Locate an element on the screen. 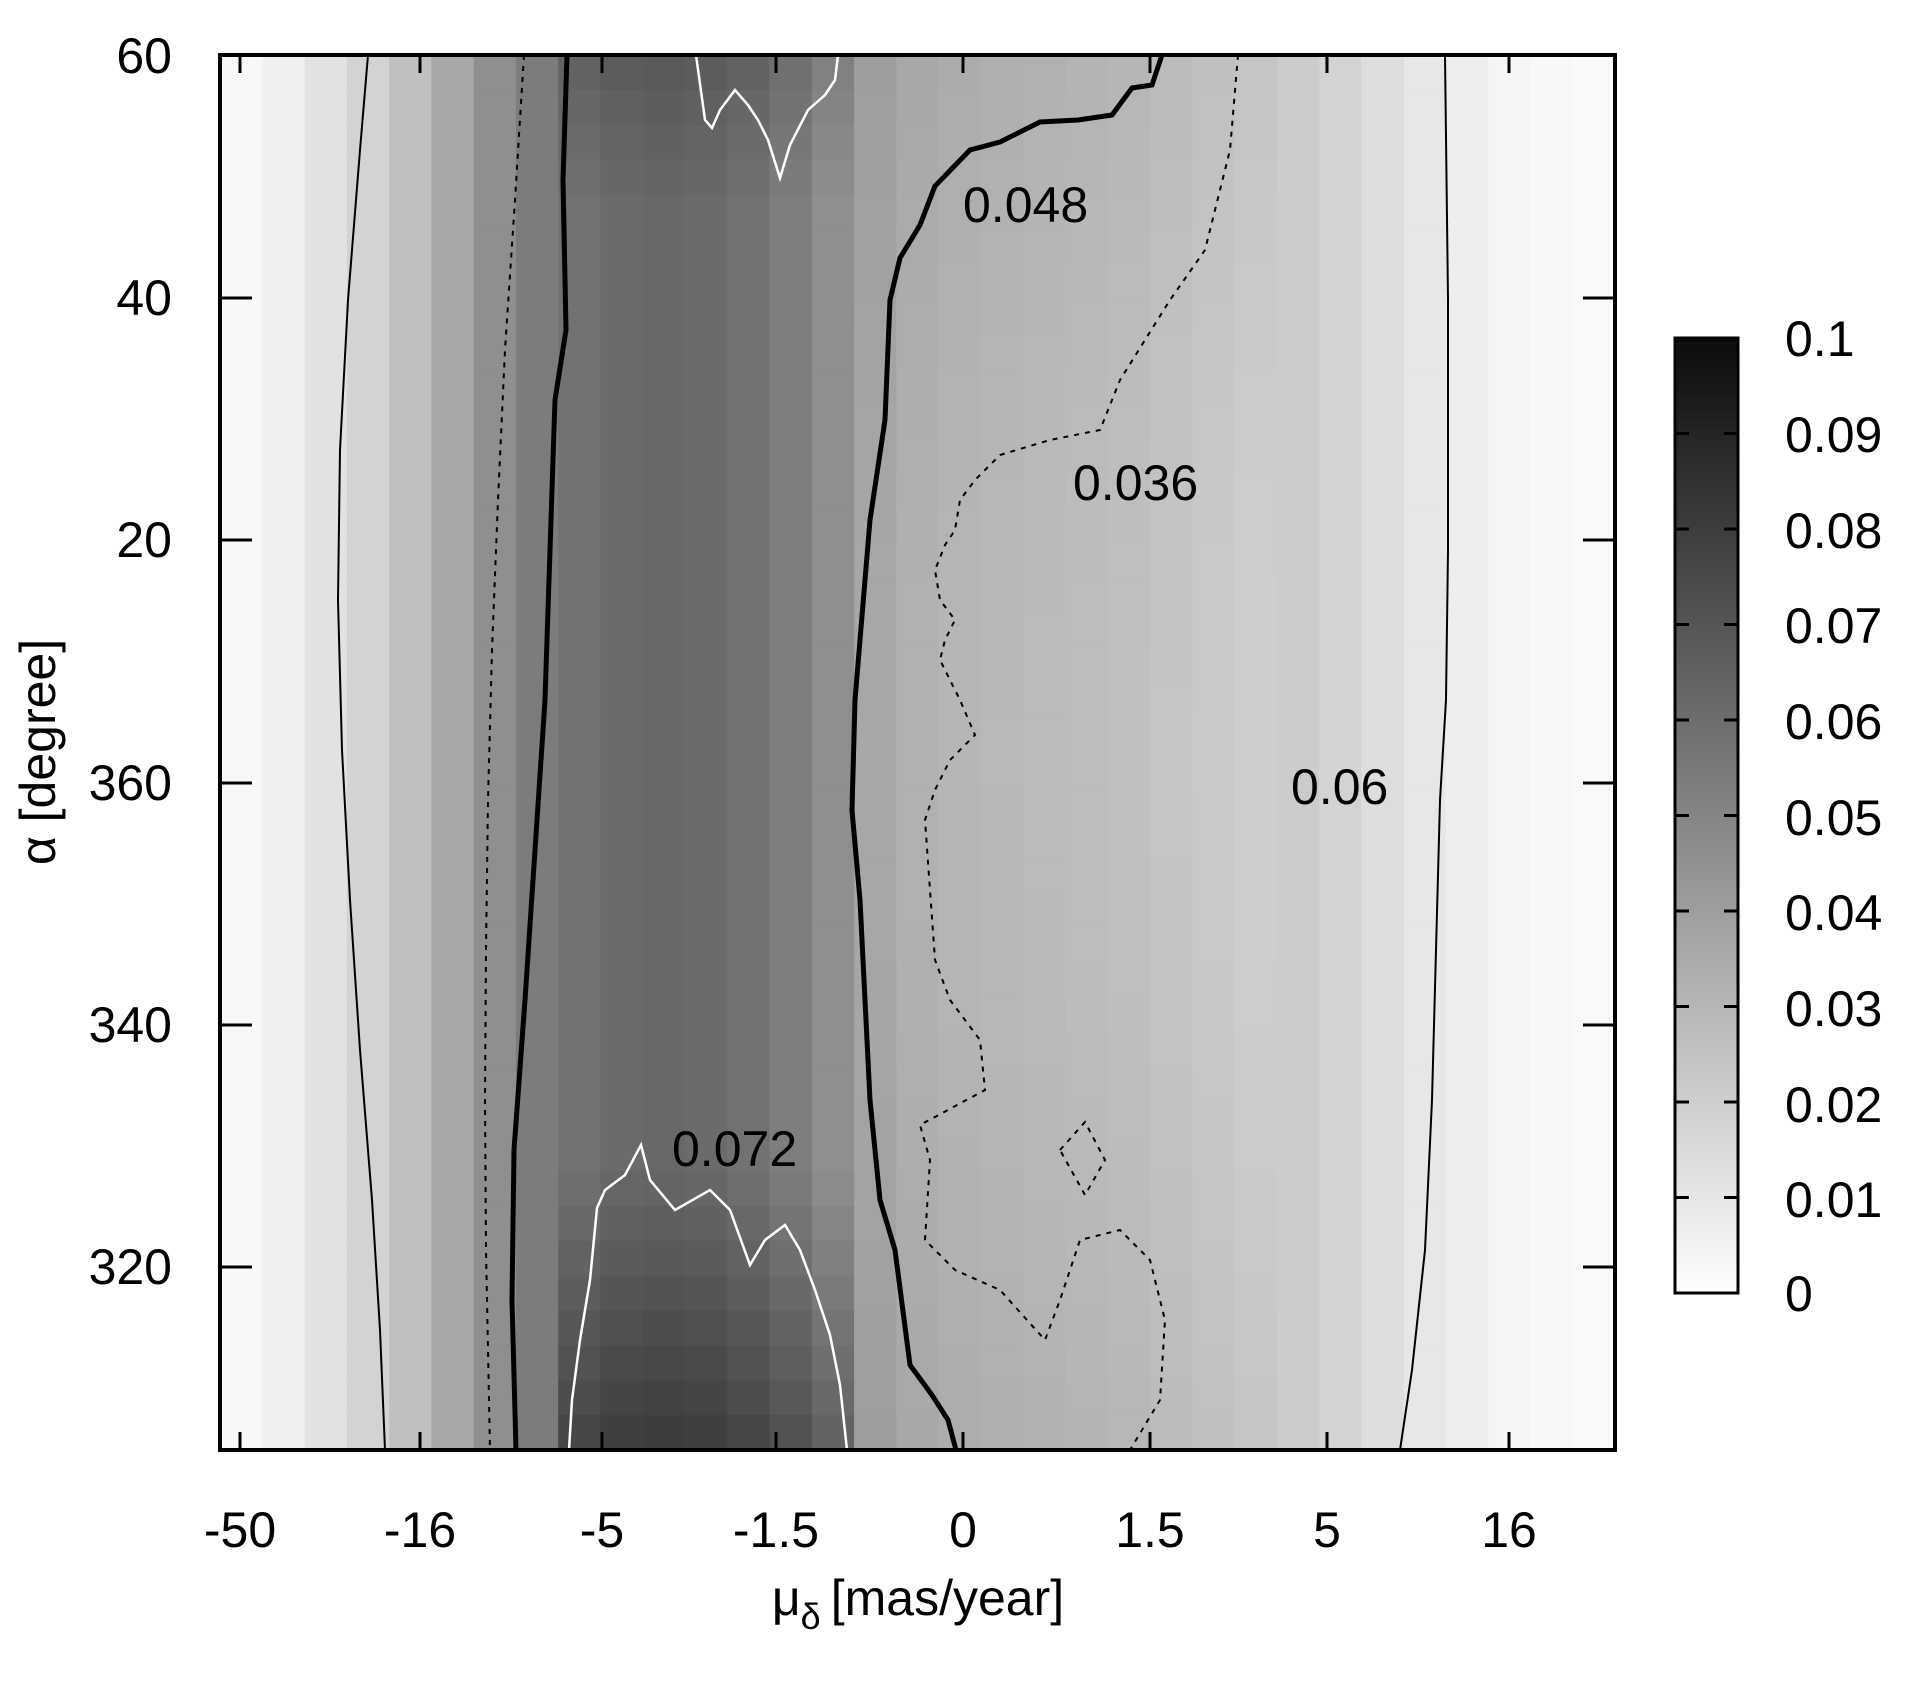  colorbar-tick-label: 0.04 is located at coordinates (1833, 913).